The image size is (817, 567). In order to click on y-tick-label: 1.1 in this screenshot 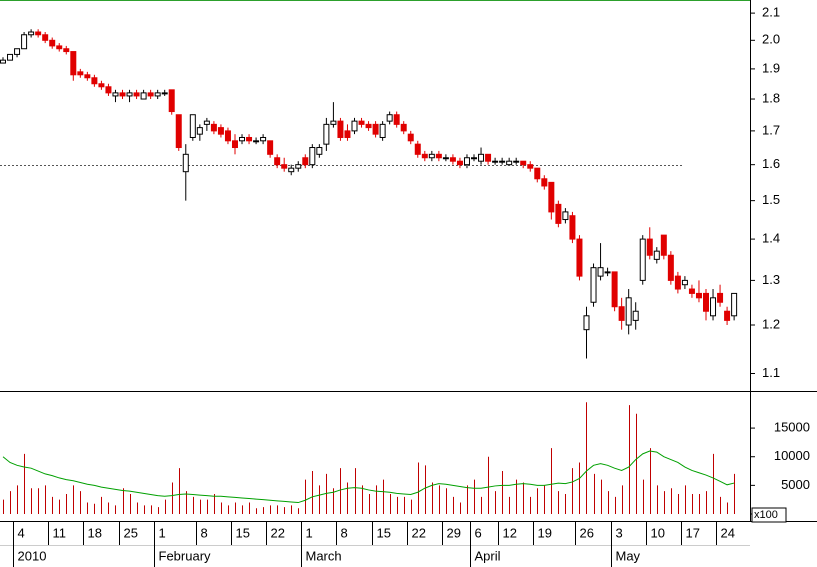, I will do `click(771, 372)`.